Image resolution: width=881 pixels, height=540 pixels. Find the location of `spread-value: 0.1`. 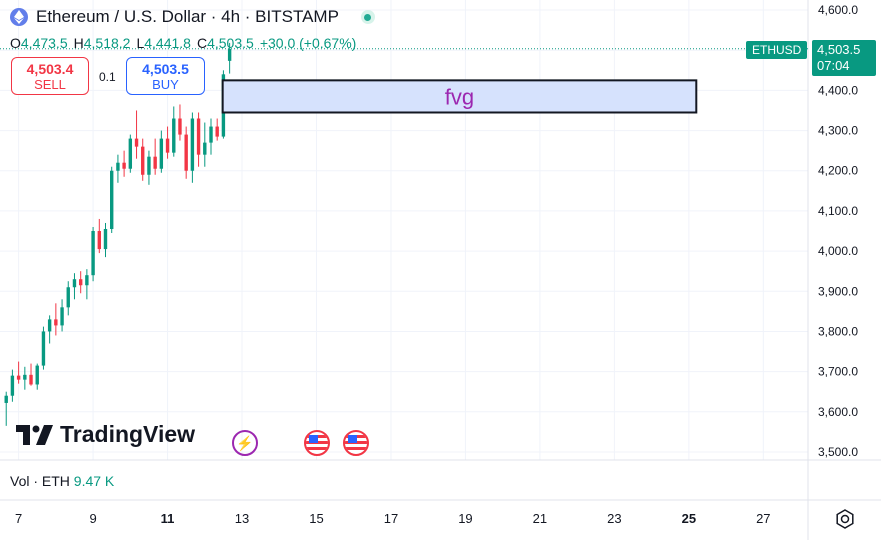

spread-value: 0.1 is located at coordinates (107, 77).